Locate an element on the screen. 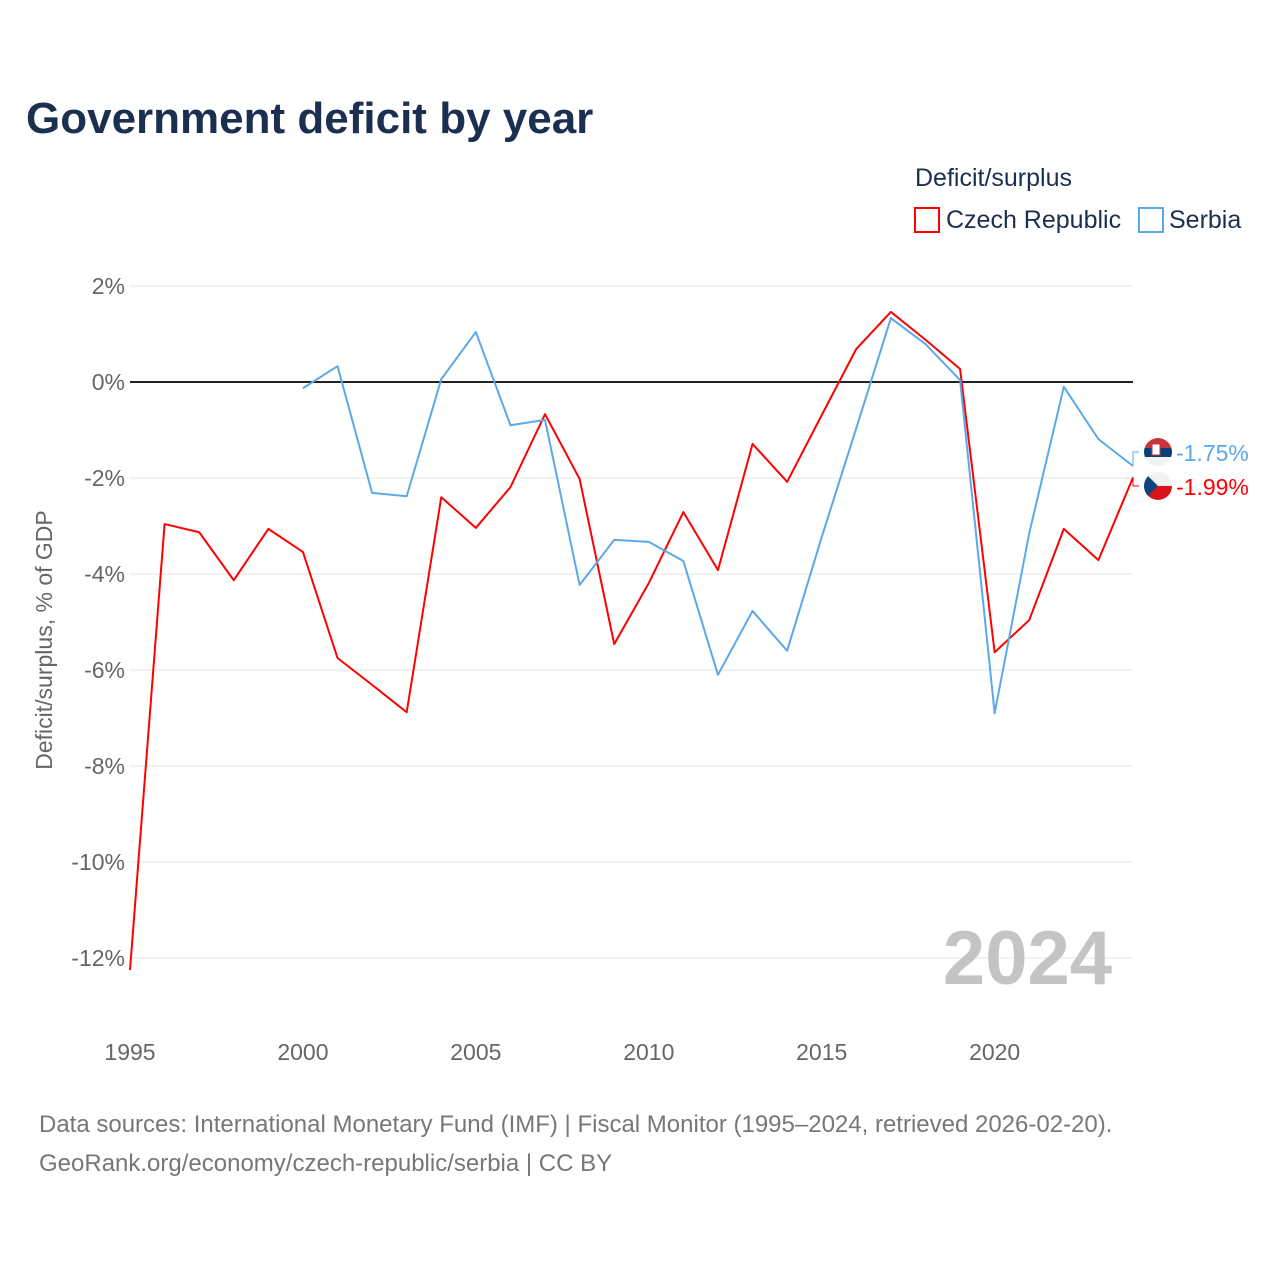  year-watermark: 2024 is located at coordinates (1027, 958).